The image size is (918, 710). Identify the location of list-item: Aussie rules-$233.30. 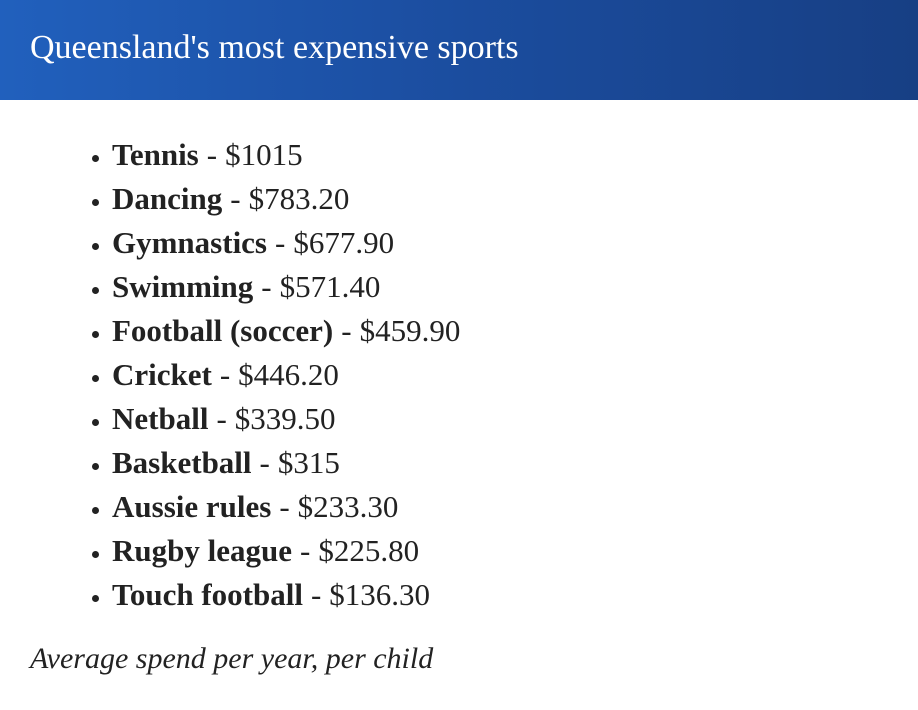
(286, 507).